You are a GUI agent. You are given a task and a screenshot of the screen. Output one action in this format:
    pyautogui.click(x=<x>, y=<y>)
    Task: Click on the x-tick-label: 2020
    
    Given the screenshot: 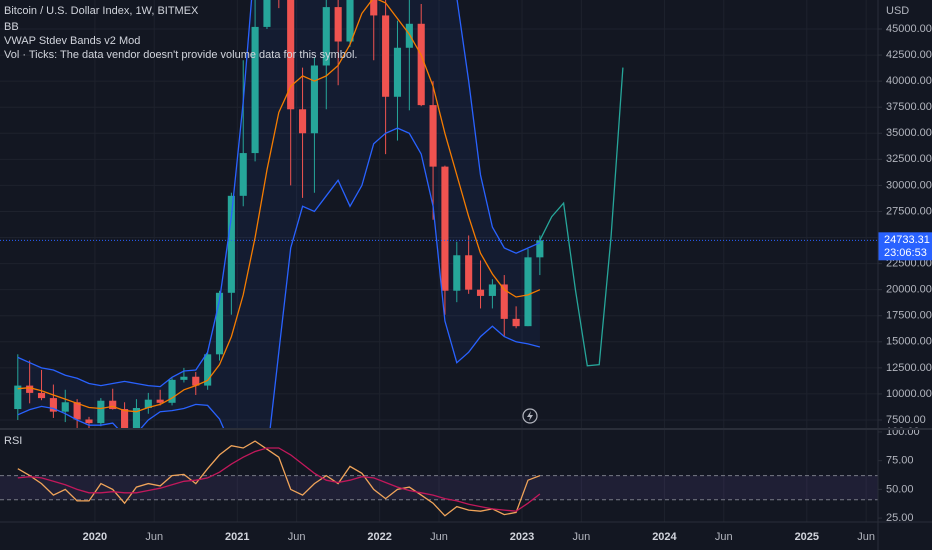 What is the action you would take?
    pyautogui.click(x=95, y=537)
    